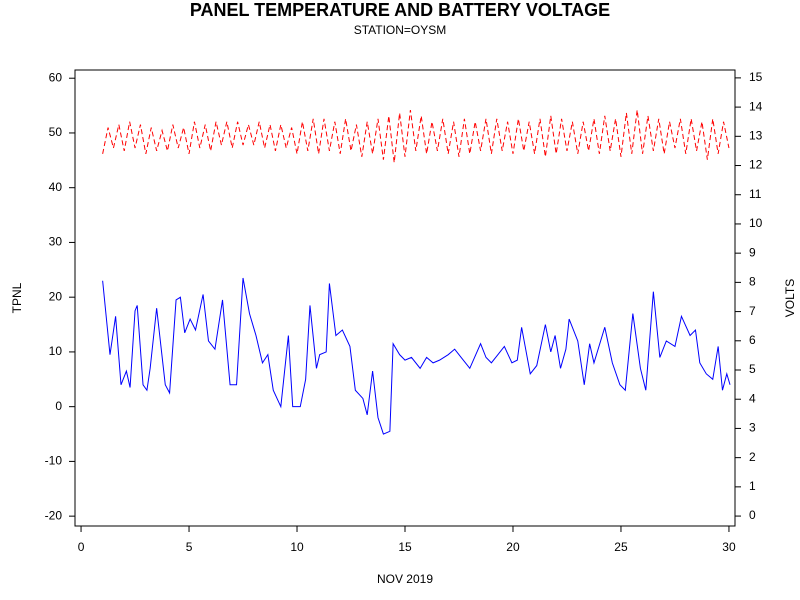  What do you see at coordinates (752, 398) in the screenshot?
I see `y2-tick-label: 4` at bounding box center [752, 398].